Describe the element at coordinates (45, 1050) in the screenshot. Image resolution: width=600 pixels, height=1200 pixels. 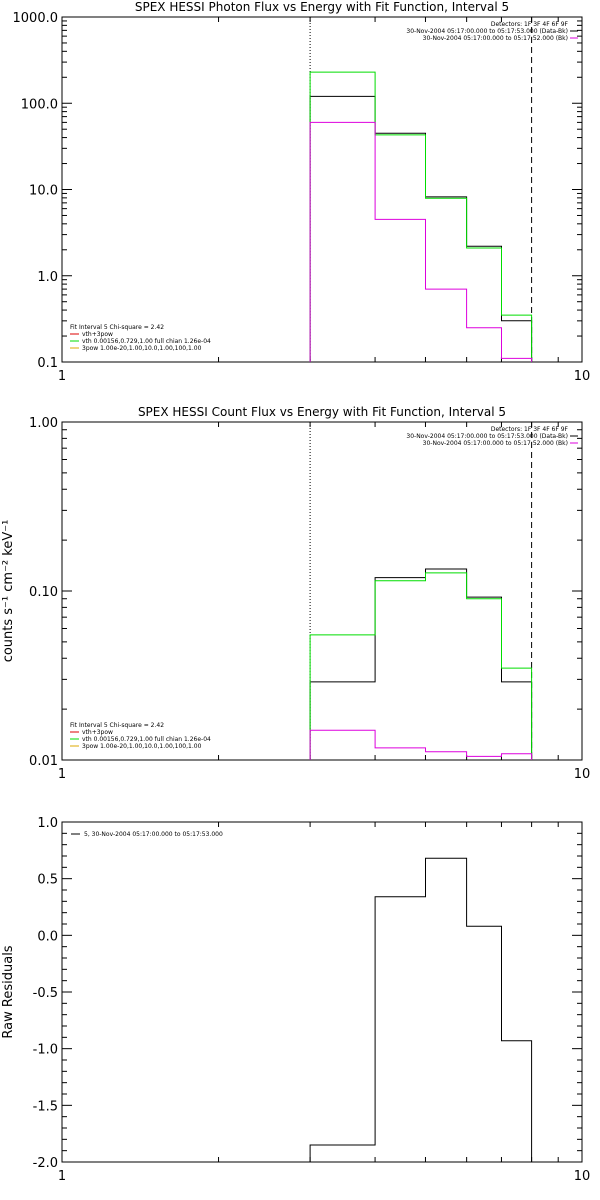
I see `y-tick-label: -1.0` at that location.